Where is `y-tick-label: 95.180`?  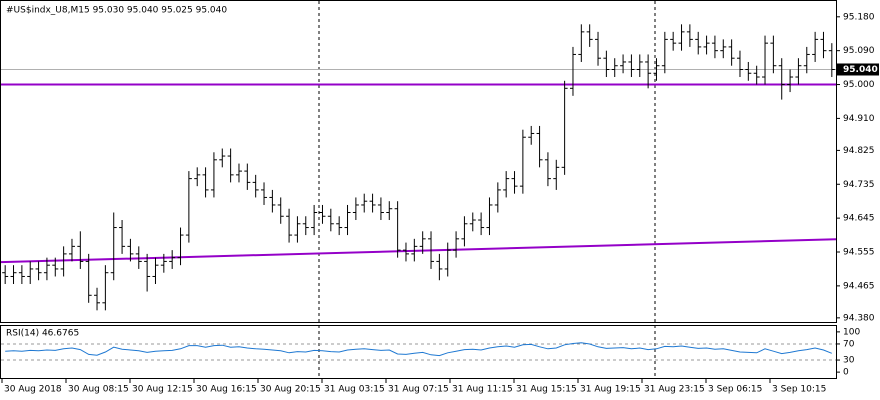 y-tick-label: 95.180 is located at coordinates (859, 17).